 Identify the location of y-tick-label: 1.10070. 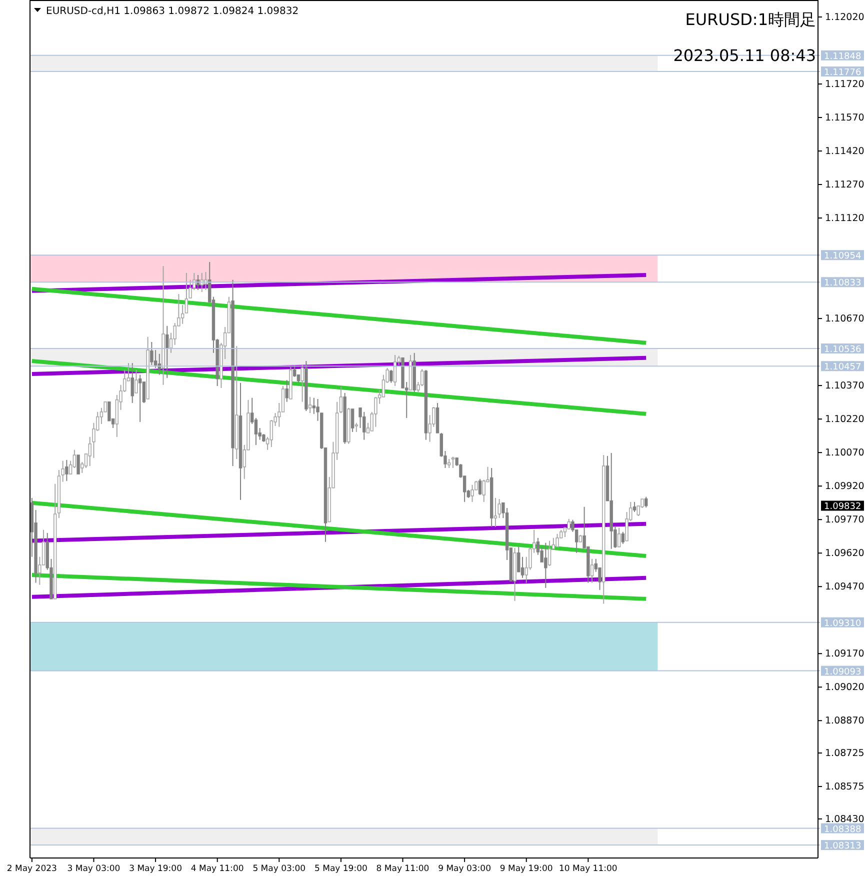
(844, 453).